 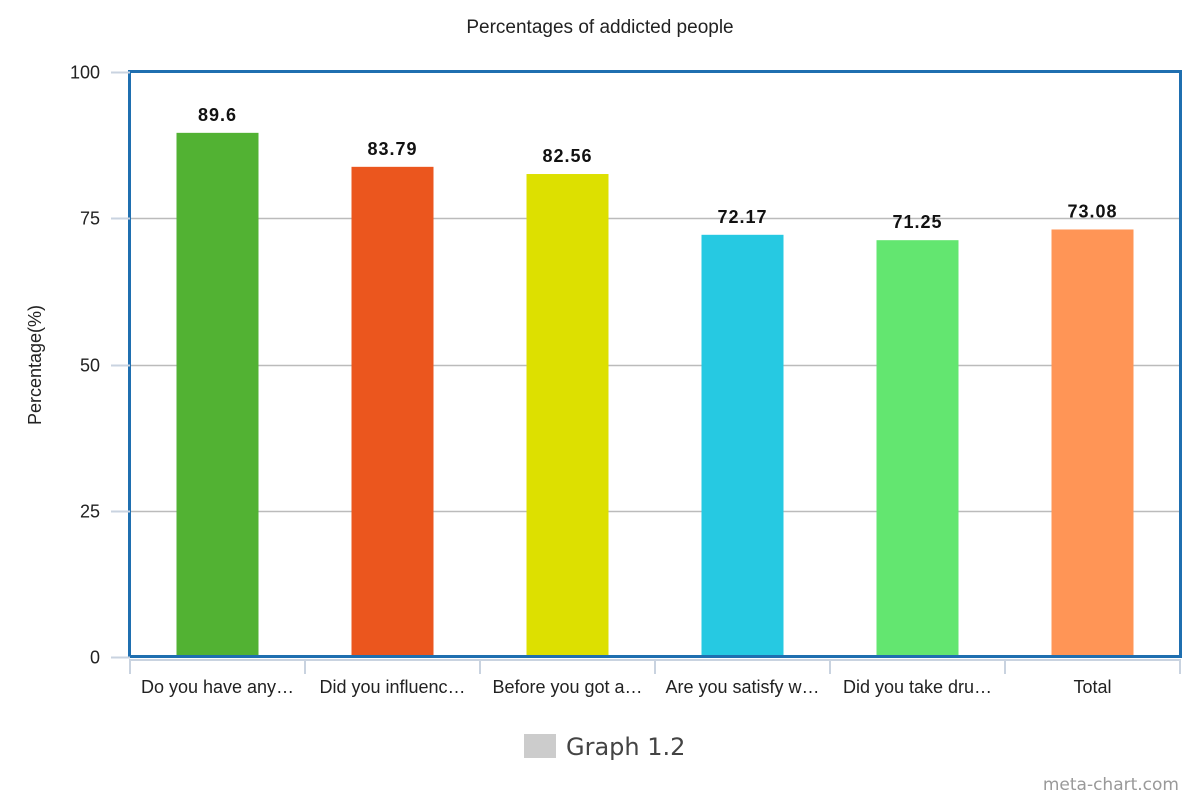 What do you see at coordinates (742, 217) in the screenshot?
I see `bar-value-label: 72.17` at bounding box center [742, 217].